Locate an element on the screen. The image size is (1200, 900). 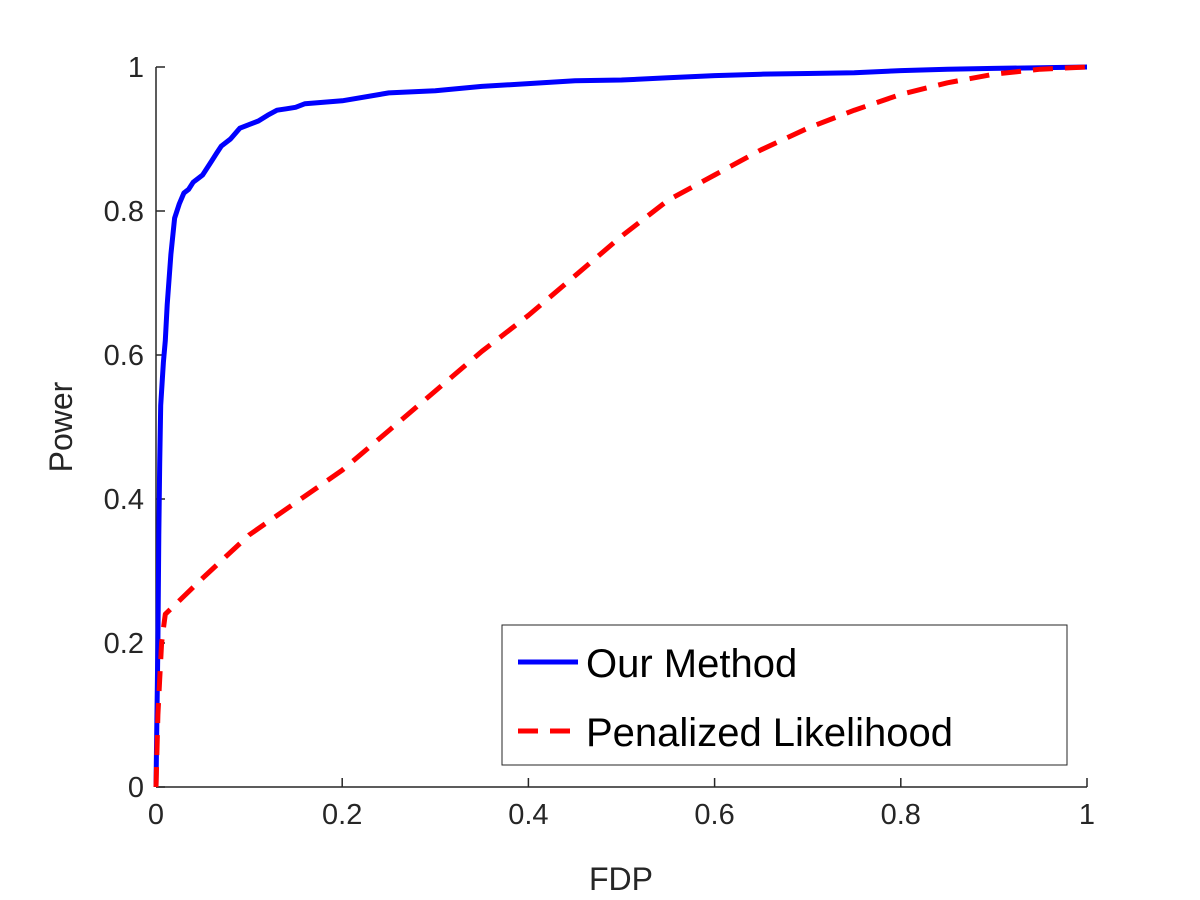
legend-label-our-method: Our Method is located at coordinates (691, 664).